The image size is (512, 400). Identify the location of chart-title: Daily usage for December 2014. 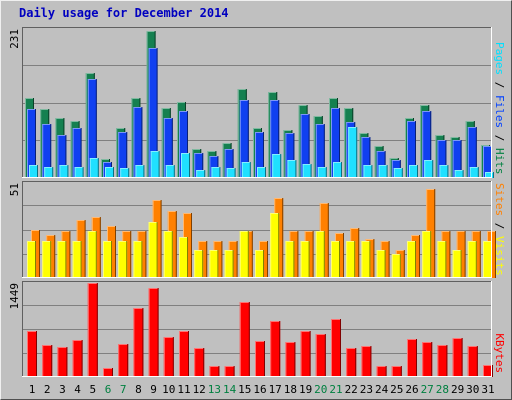
(124, 13).